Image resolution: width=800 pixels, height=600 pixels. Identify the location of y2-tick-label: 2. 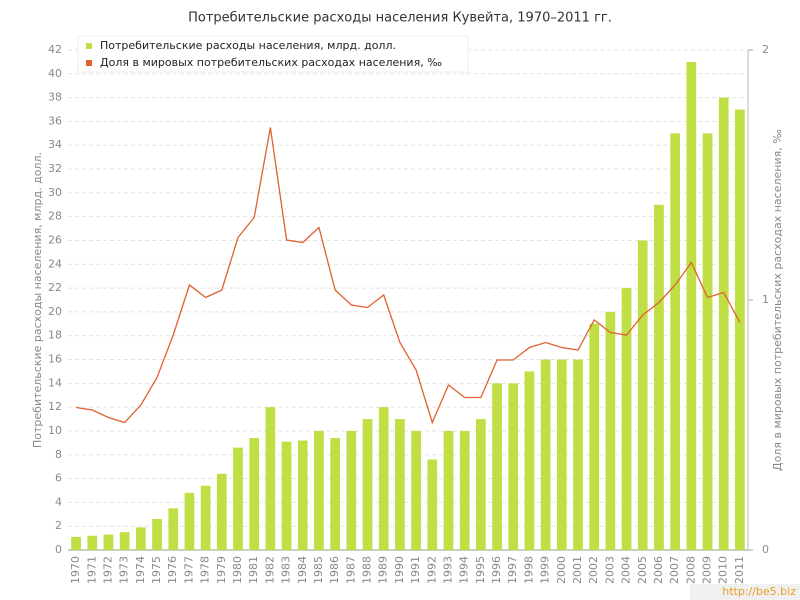
(765, 49).